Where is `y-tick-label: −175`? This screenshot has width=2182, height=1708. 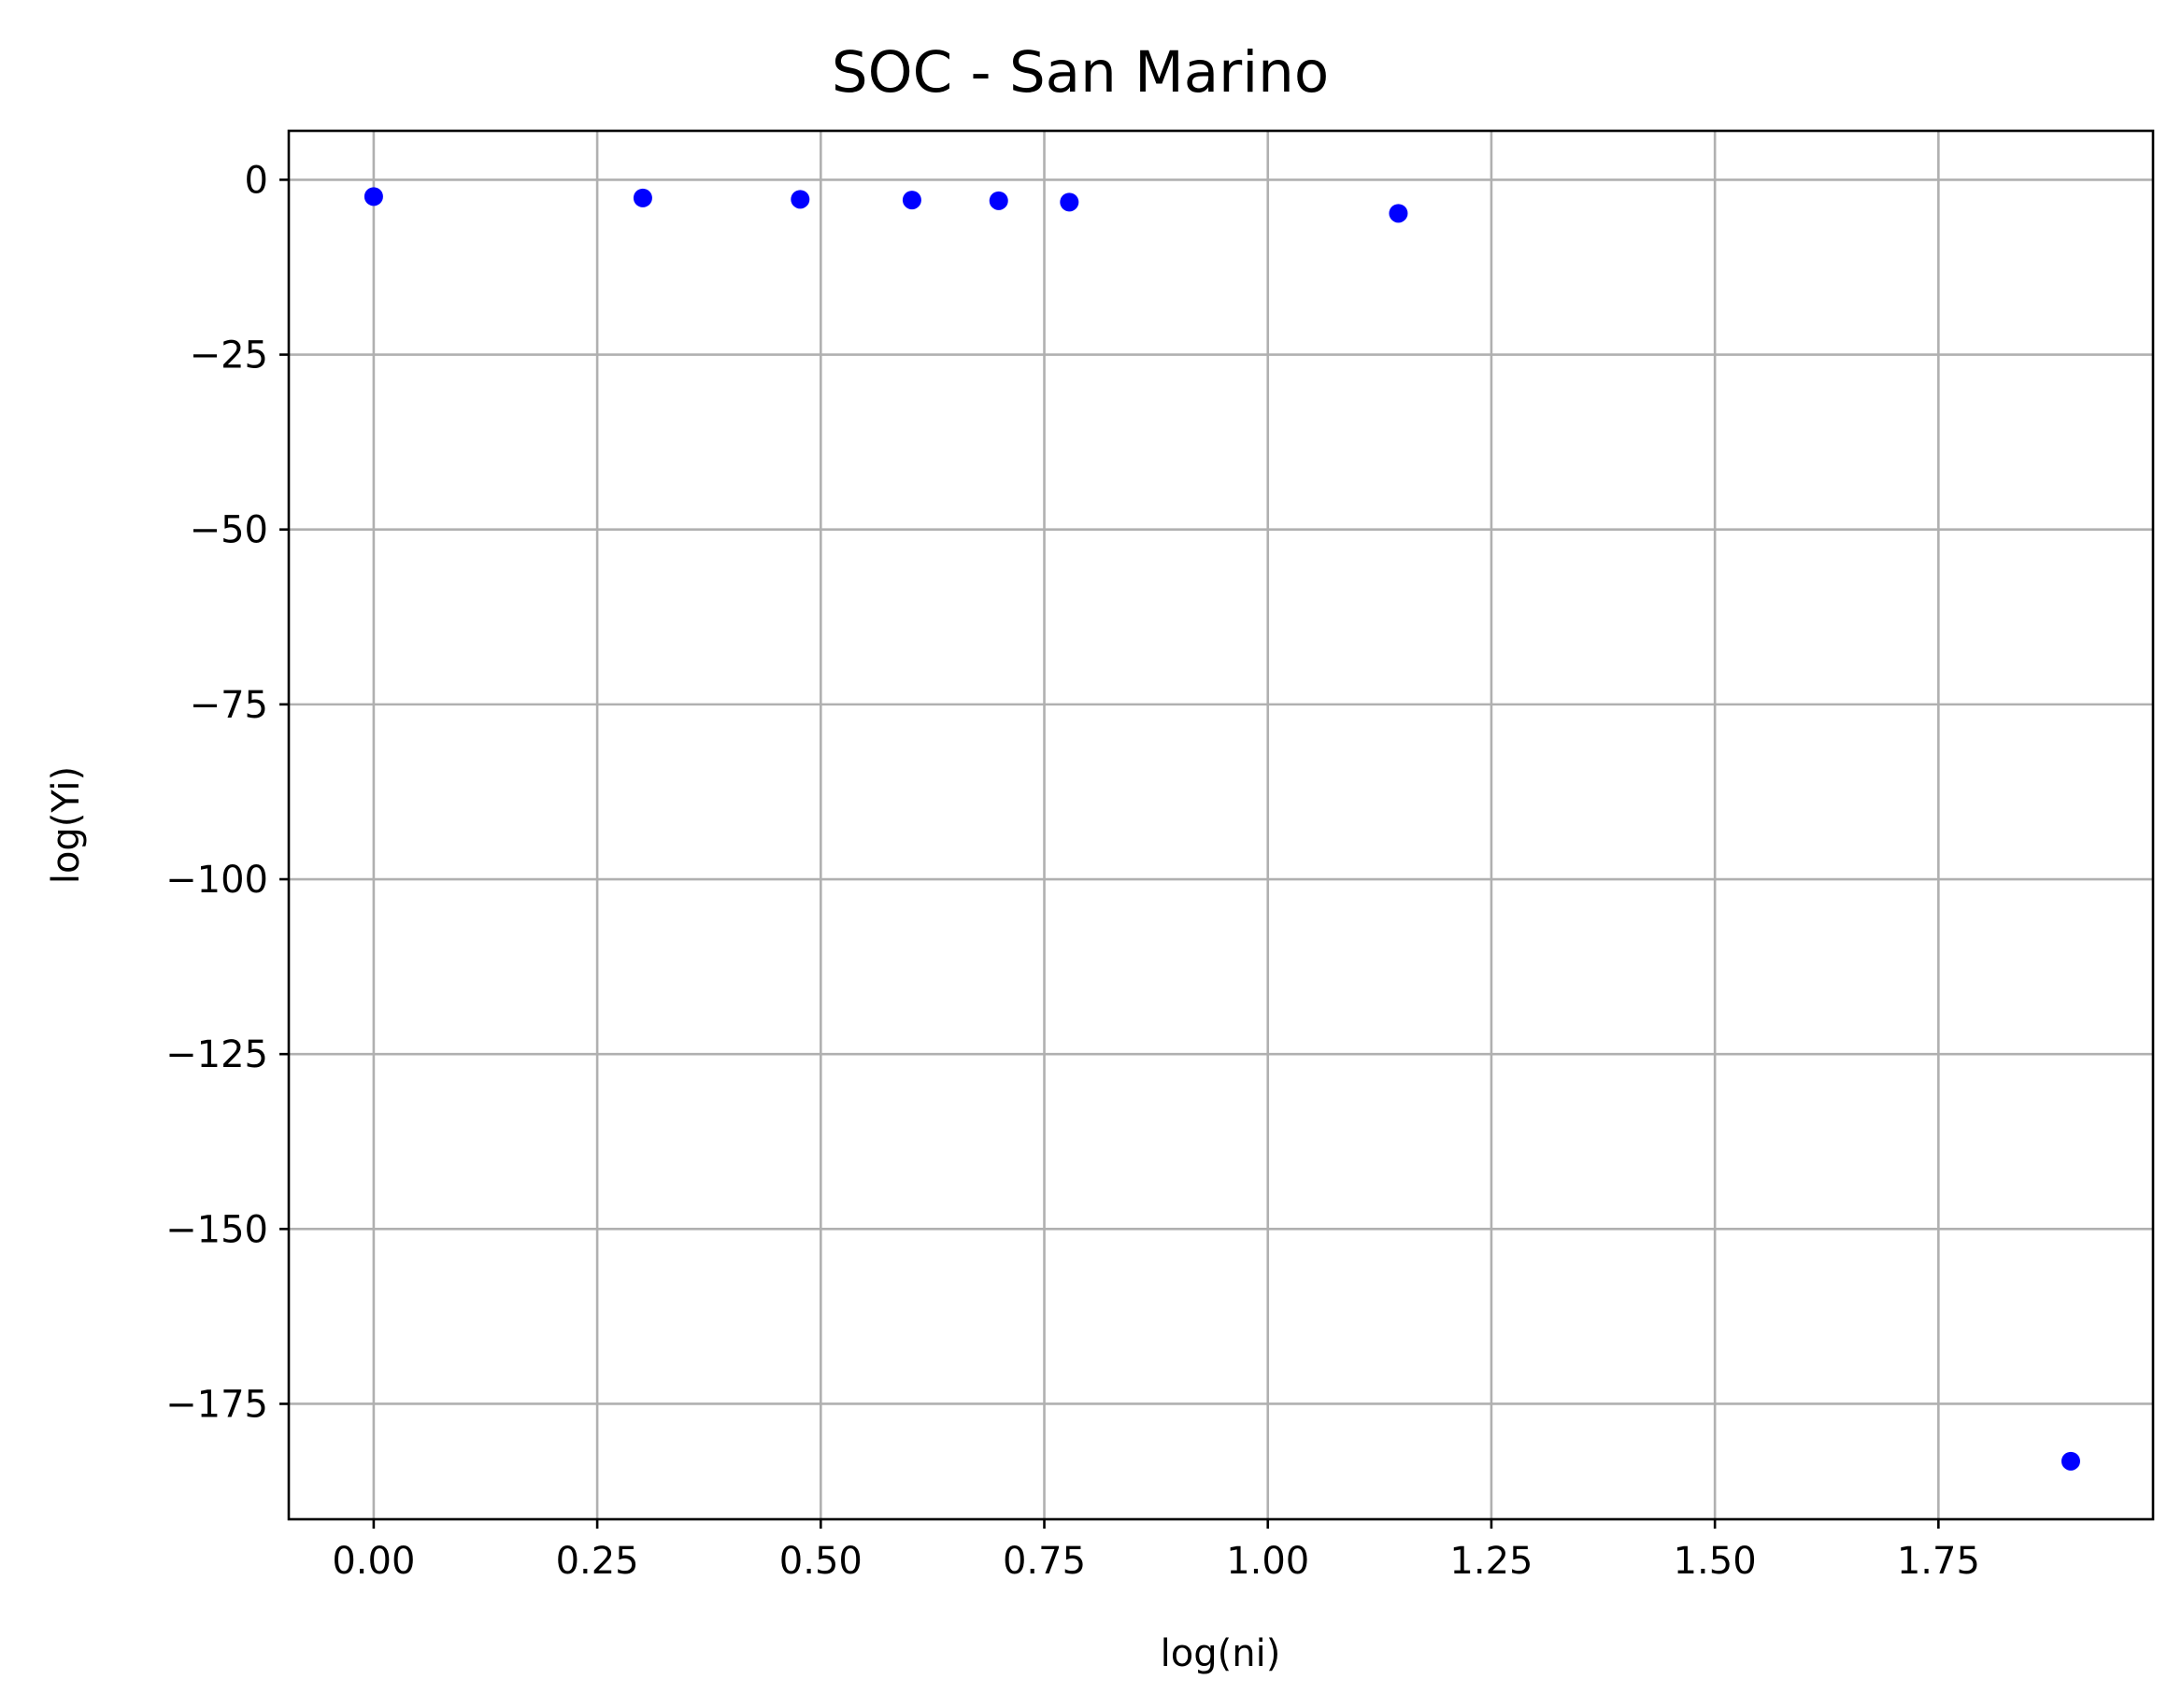 y-tick-label: −175 is located at coordinates (216, 1404).